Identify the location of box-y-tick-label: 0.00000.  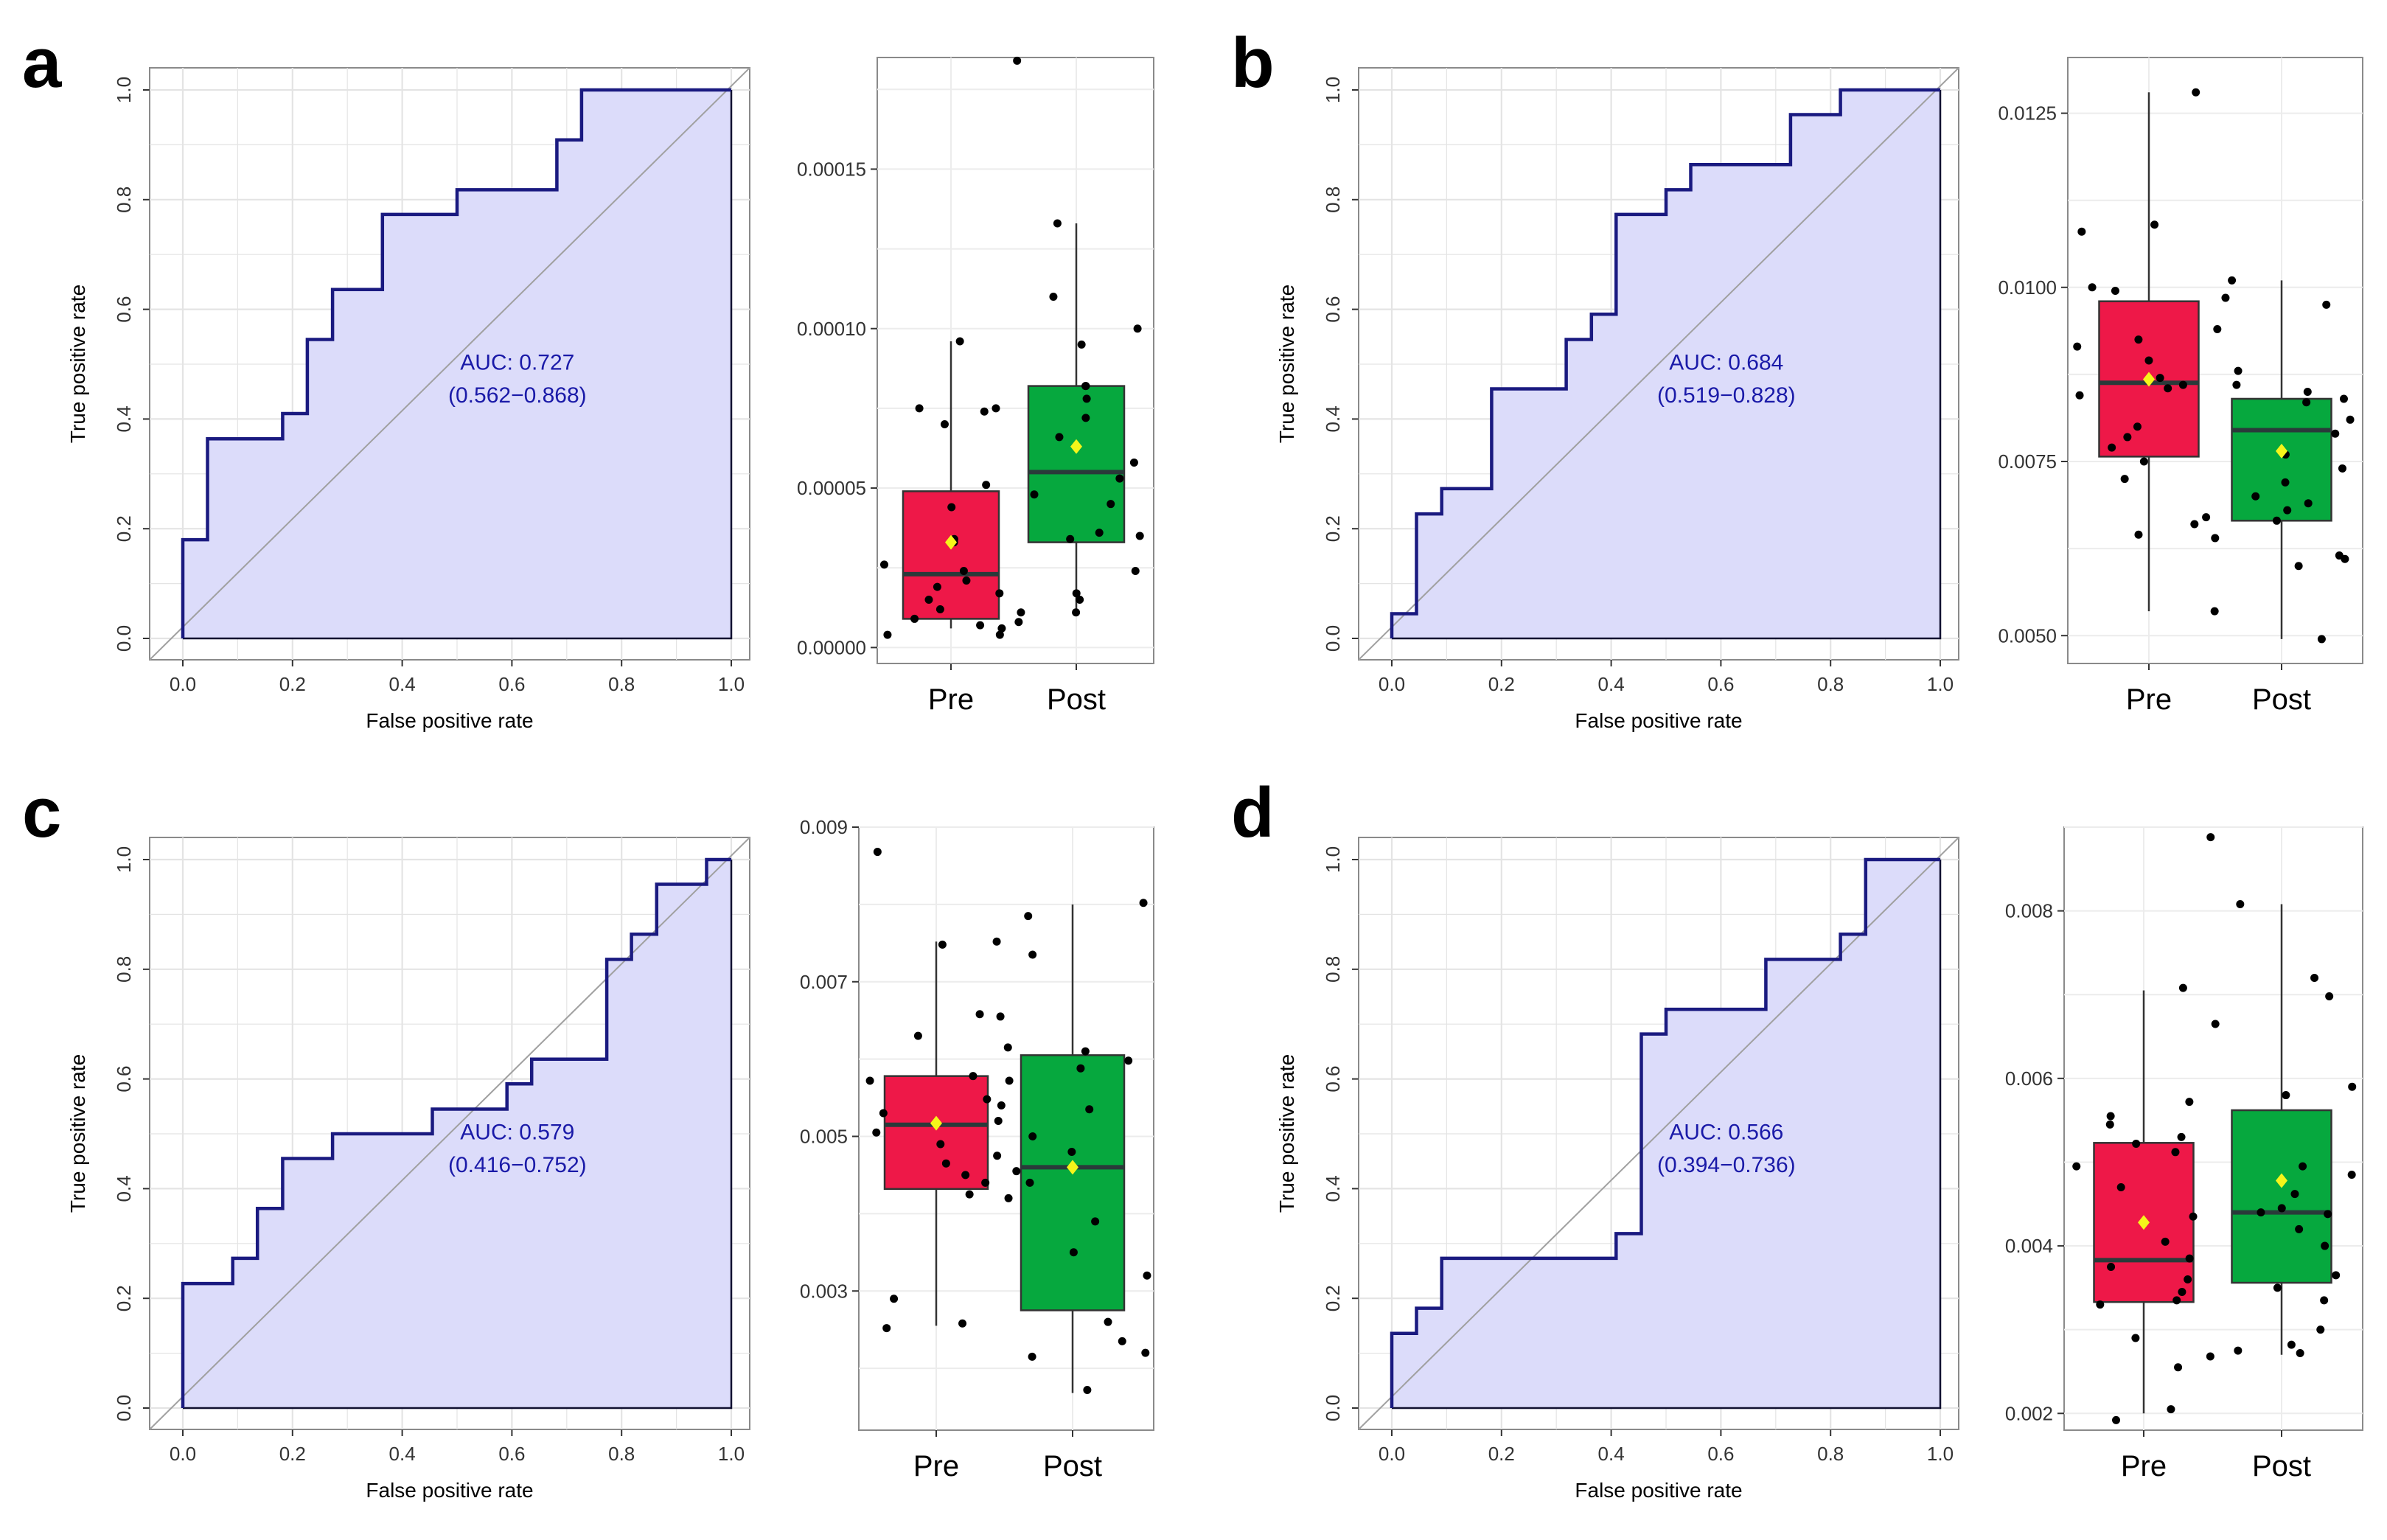
(831, 647).